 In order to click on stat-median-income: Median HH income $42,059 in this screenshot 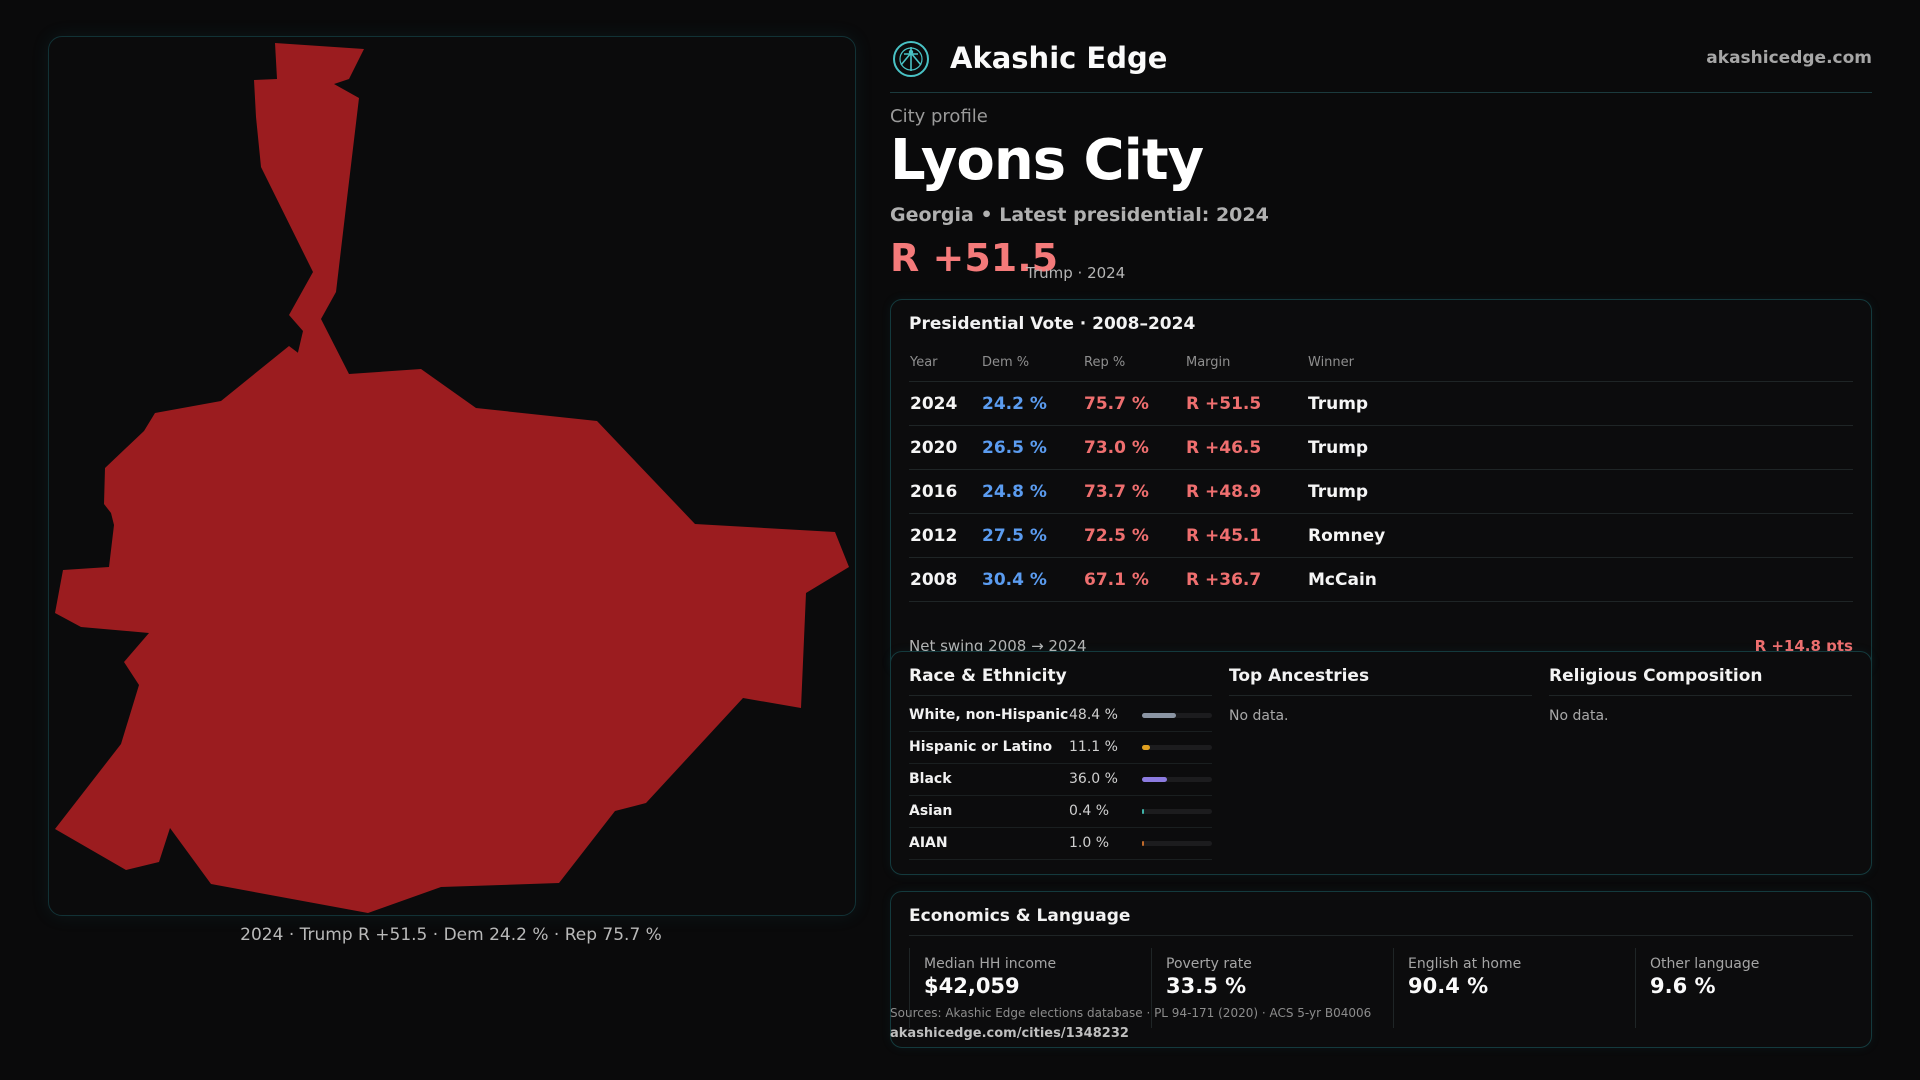, I will do `click(1019, 988)`.